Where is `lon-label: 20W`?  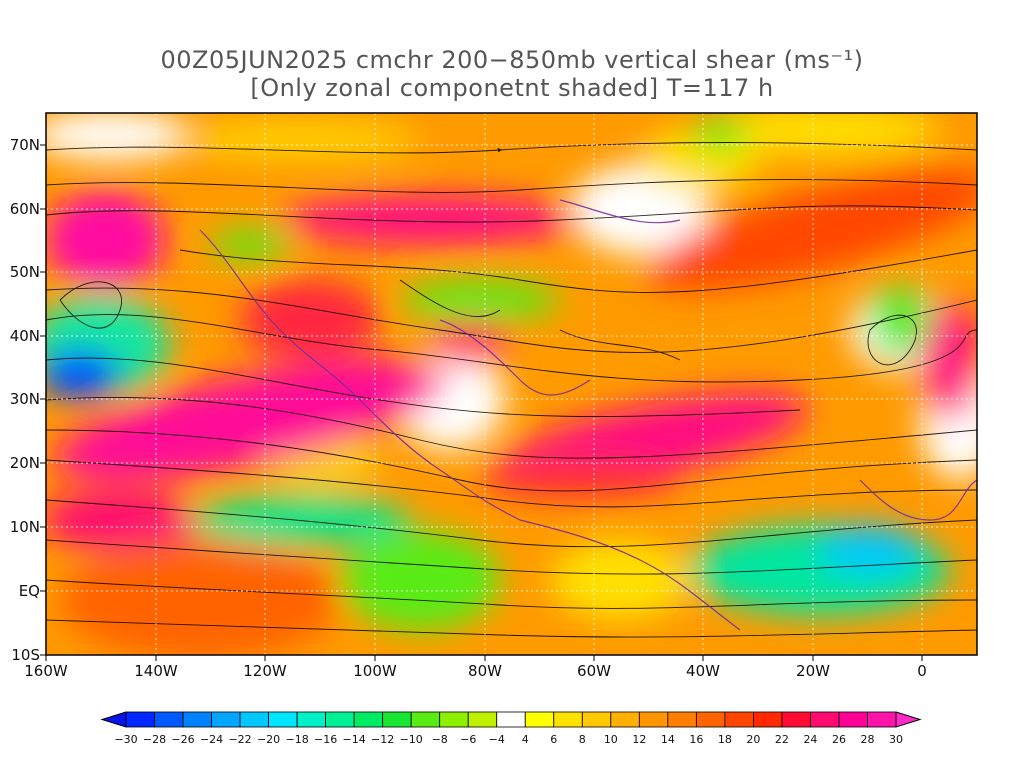 lon-label: 20W is located at coordinates (813, 671).